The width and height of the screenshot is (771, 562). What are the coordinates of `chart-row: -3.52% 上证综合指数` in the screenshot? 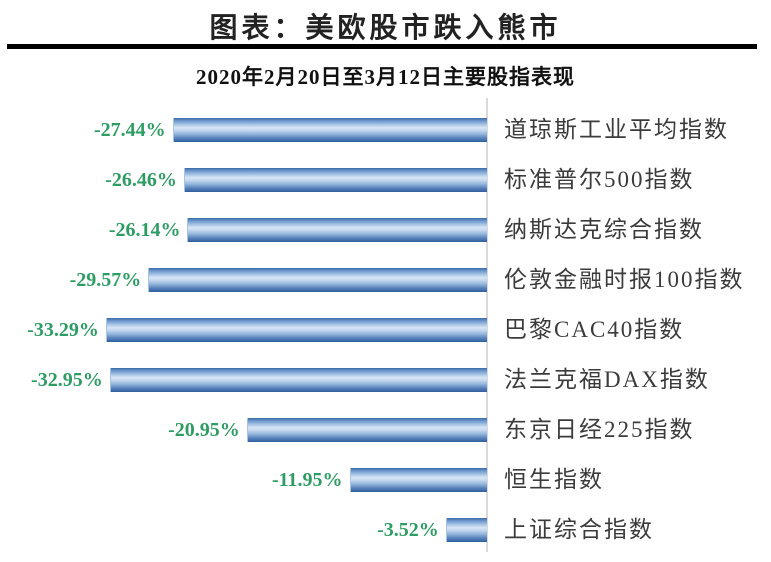 It's located at (385, 530).